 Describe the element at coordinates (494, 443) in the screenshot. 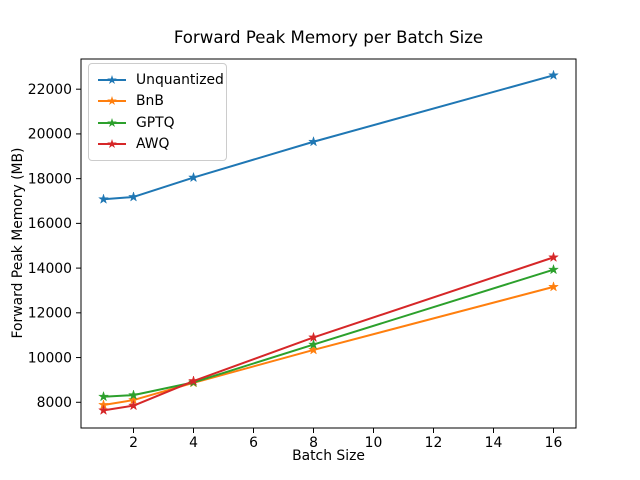

I see `x-tick-label: 14` at that location.